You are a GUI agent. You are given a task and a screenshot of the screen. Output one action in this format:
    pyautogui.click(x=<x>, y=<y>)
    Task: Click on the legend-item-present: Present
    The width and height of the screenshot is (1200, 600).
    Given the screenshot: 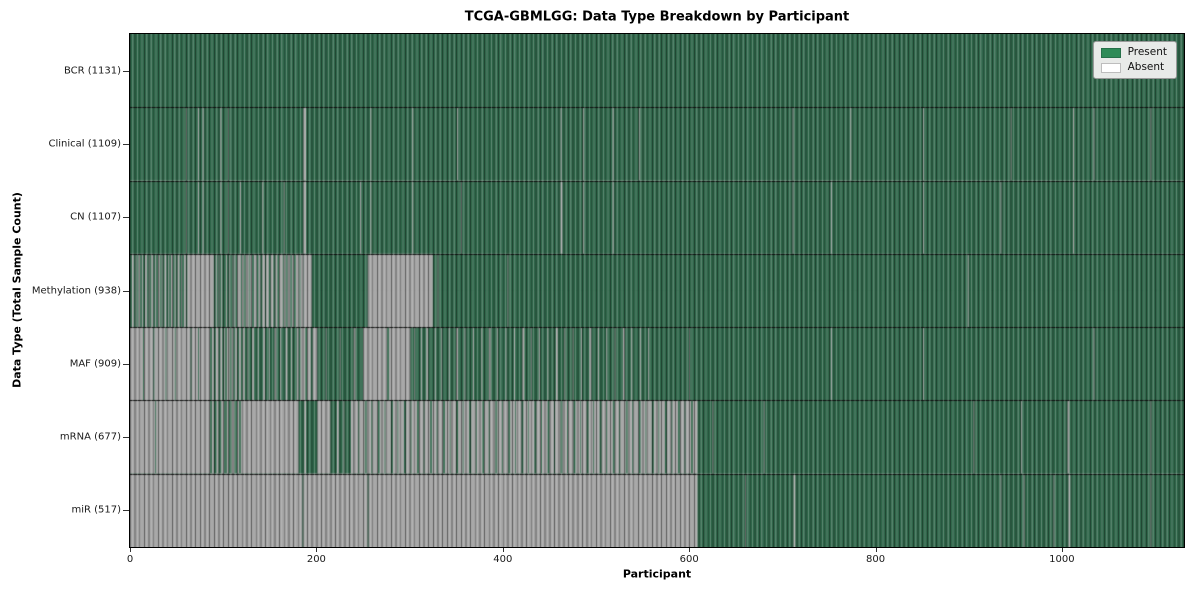 What is the action you would take?
    pyautogui.click(x=1133, y=52)
    